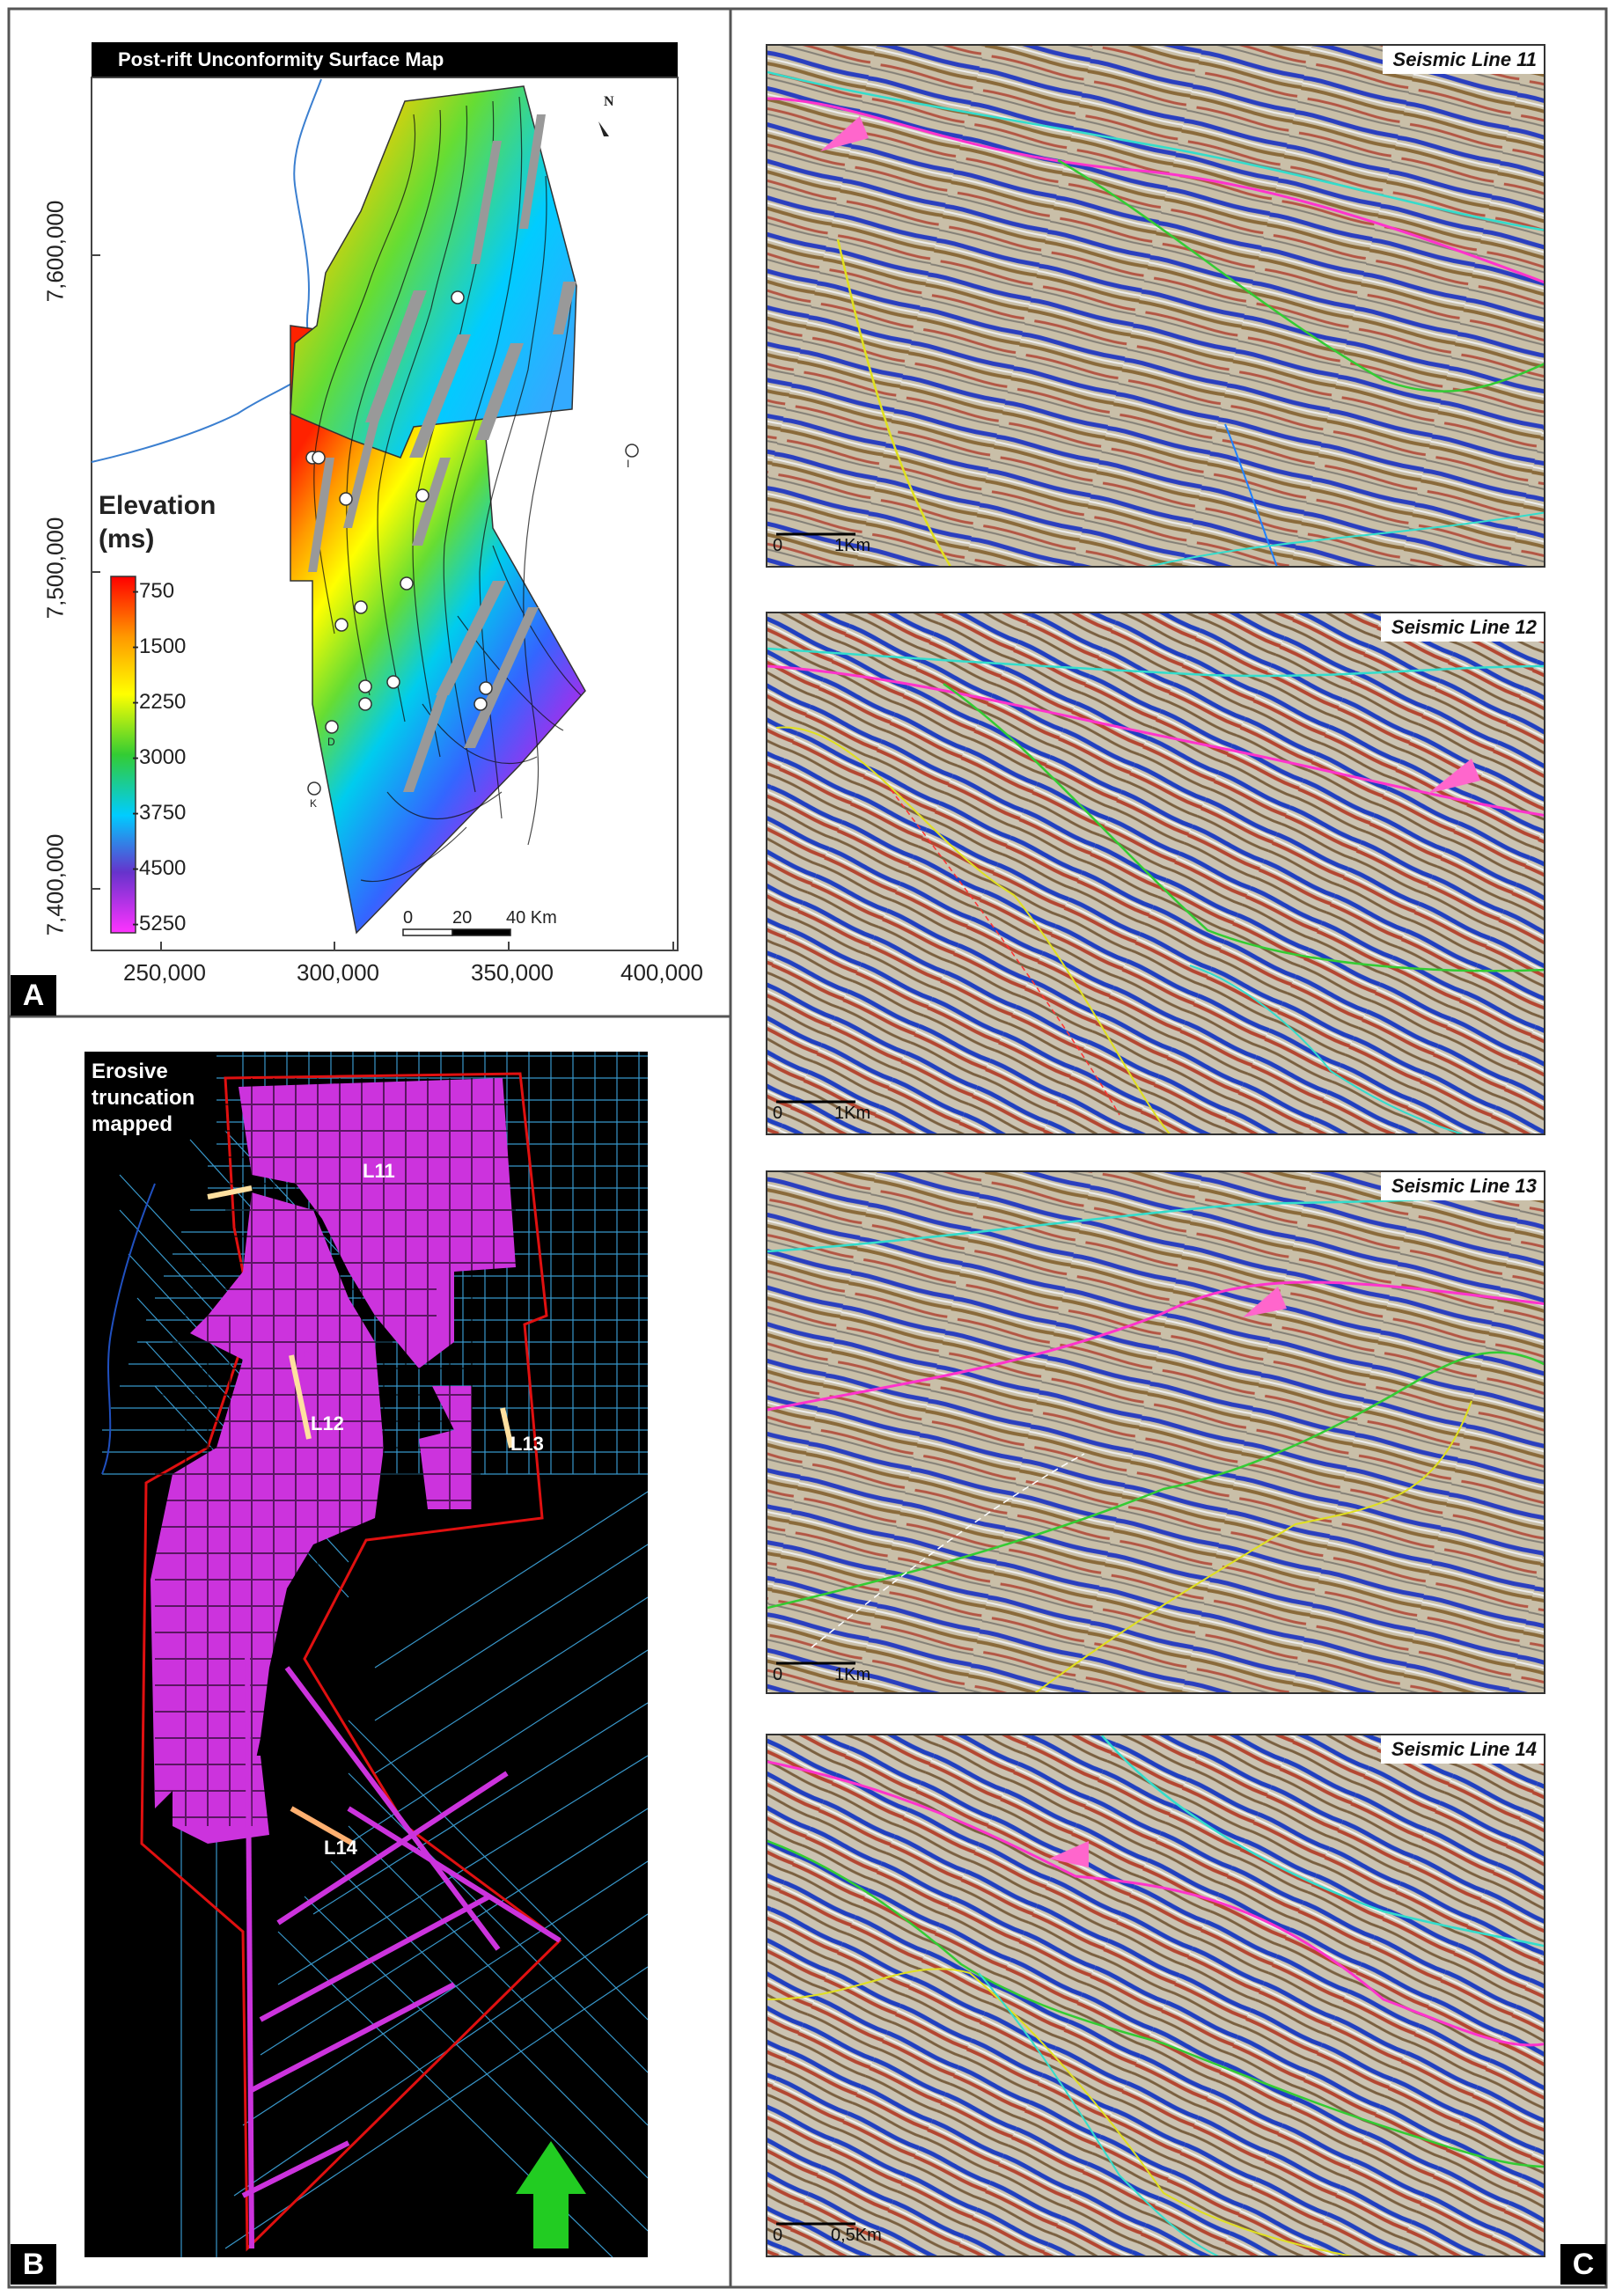 The image size is (1615, 2296). Describe the element at coordinates (331, 742) in the screenshot. I see `well-label: D` at that location.